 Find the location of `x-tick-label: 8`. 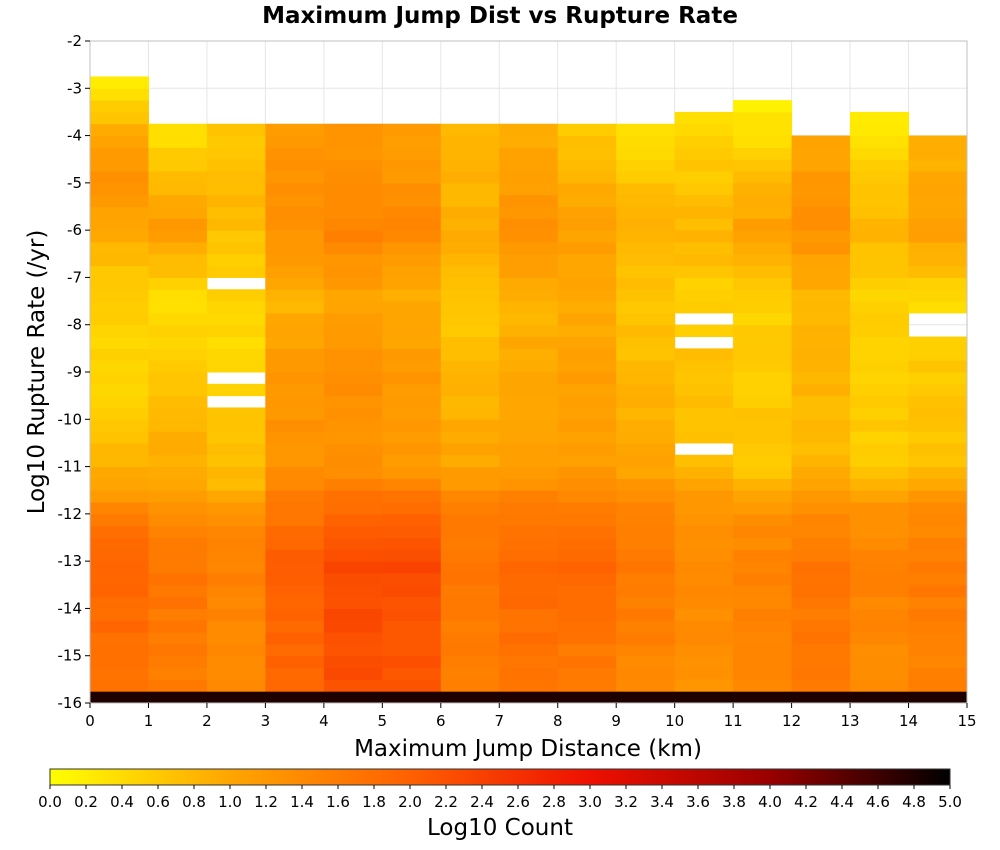

x-tick-label: 8 is located at coordinates (558, 721).